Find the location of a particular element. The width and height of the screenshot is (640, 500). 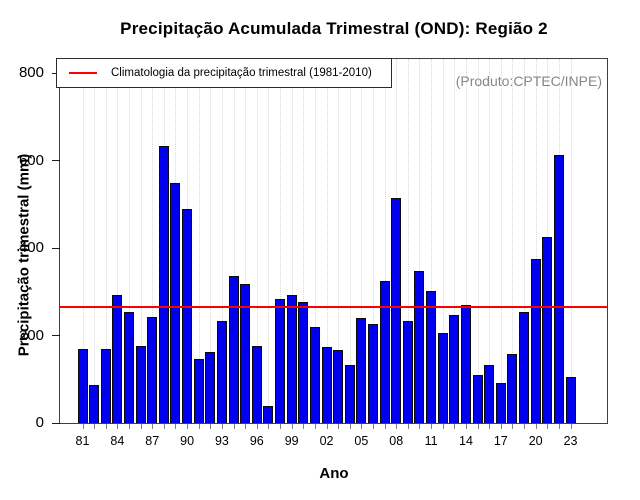

bar-1987 is located at coordinates (152, 370).